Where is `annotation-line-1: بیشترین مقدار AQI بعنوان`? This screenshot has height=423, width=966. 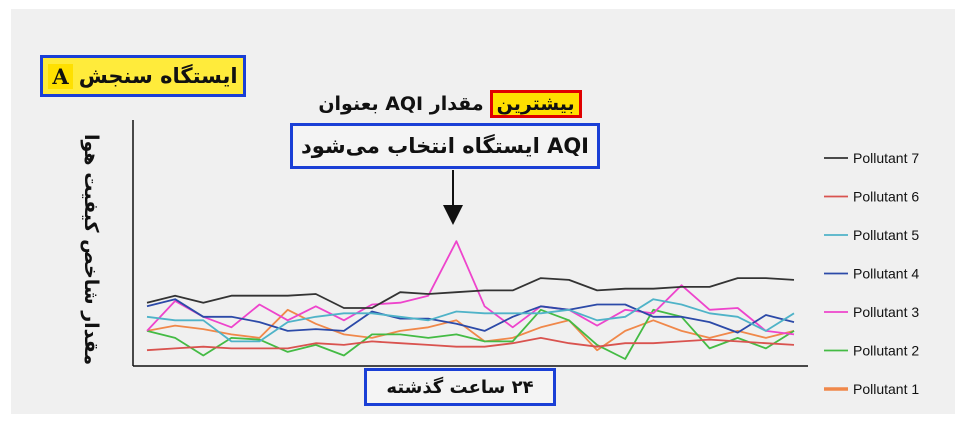
annotation-line-1: بیشترین مقدار AQI بعنوان is located at coordinates (450, 104).